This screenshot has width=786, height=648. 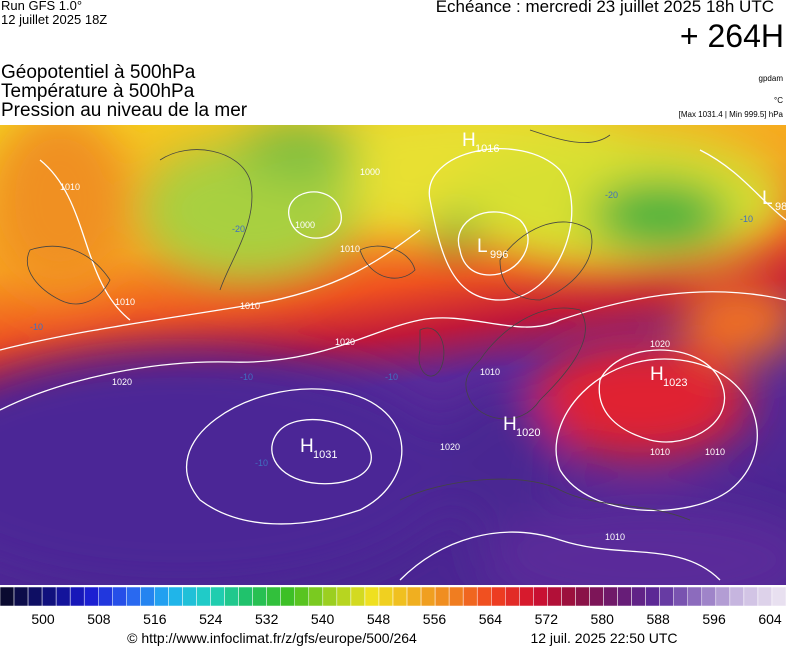 I want to click on unit-geopotential: gpdam, so click(x=770, y=78).